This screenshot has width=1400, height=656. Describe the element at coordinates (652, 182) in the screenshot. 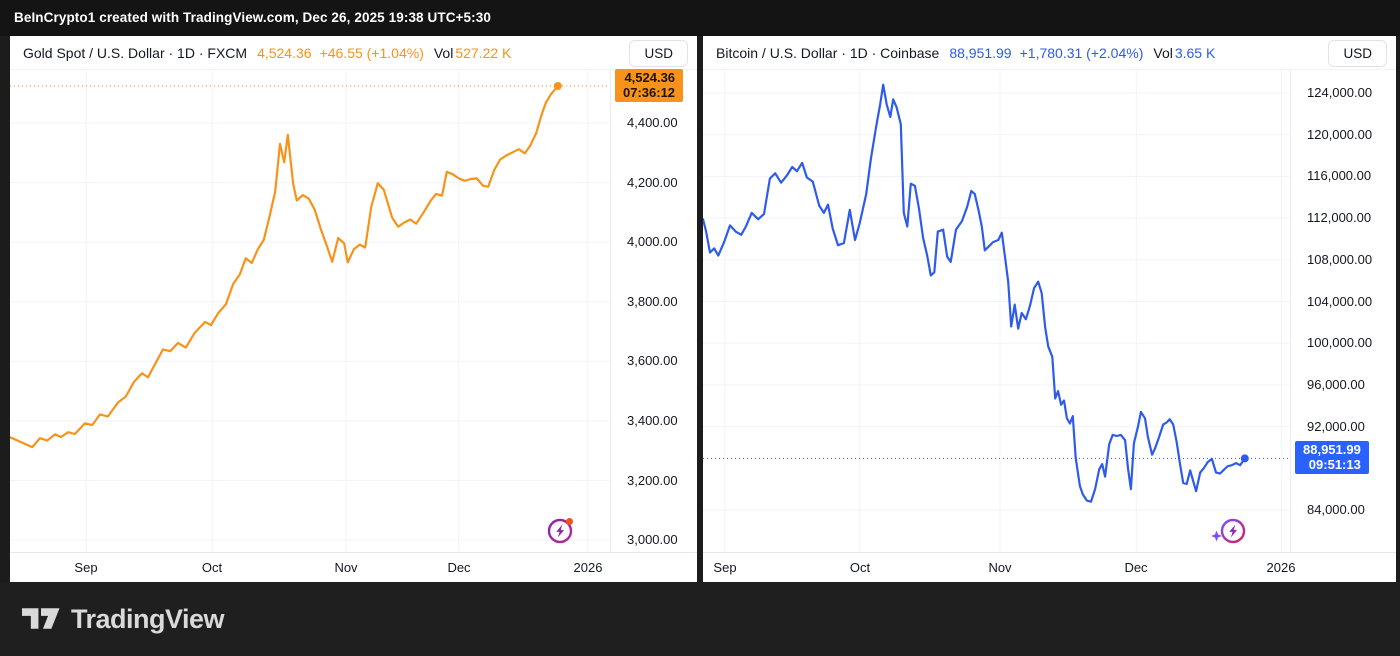

I see `price-tick-label: 4,200.00` at that location.